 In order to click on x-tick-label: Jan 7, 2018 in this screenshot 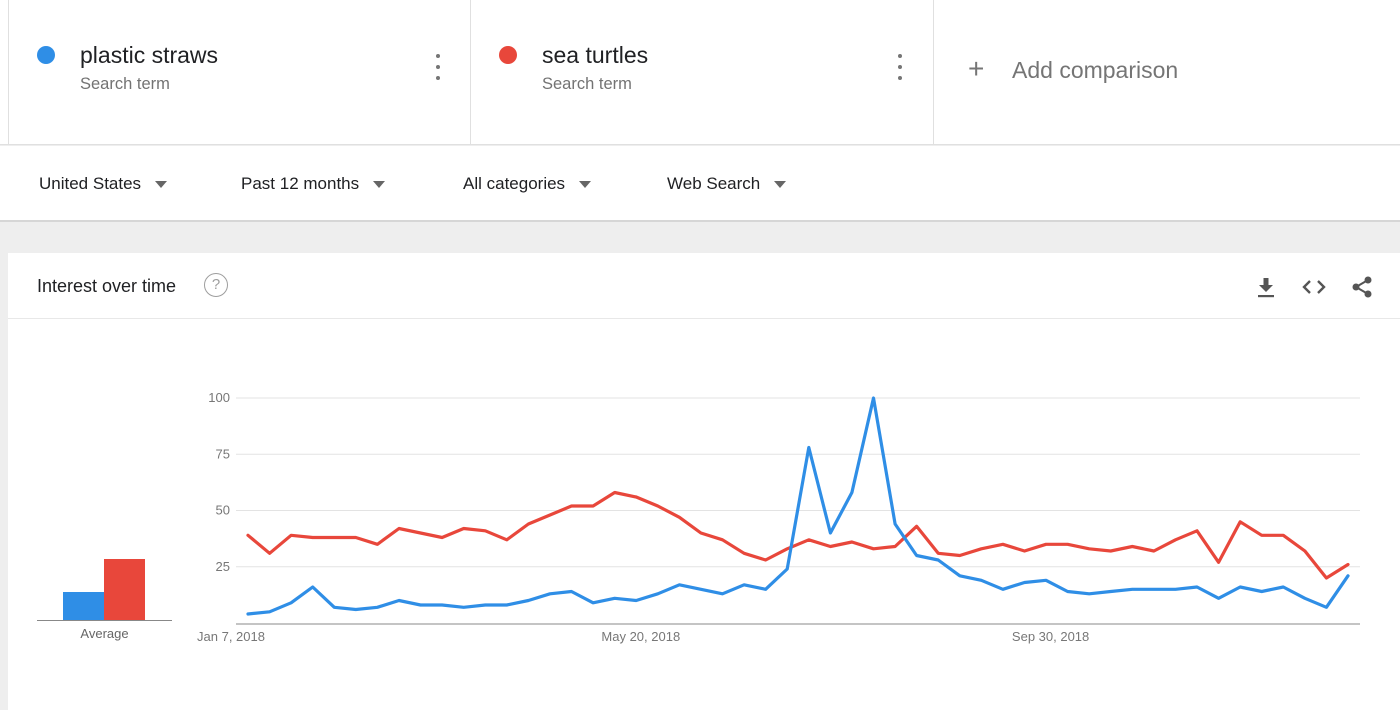, I will do `click(231, 636)`.